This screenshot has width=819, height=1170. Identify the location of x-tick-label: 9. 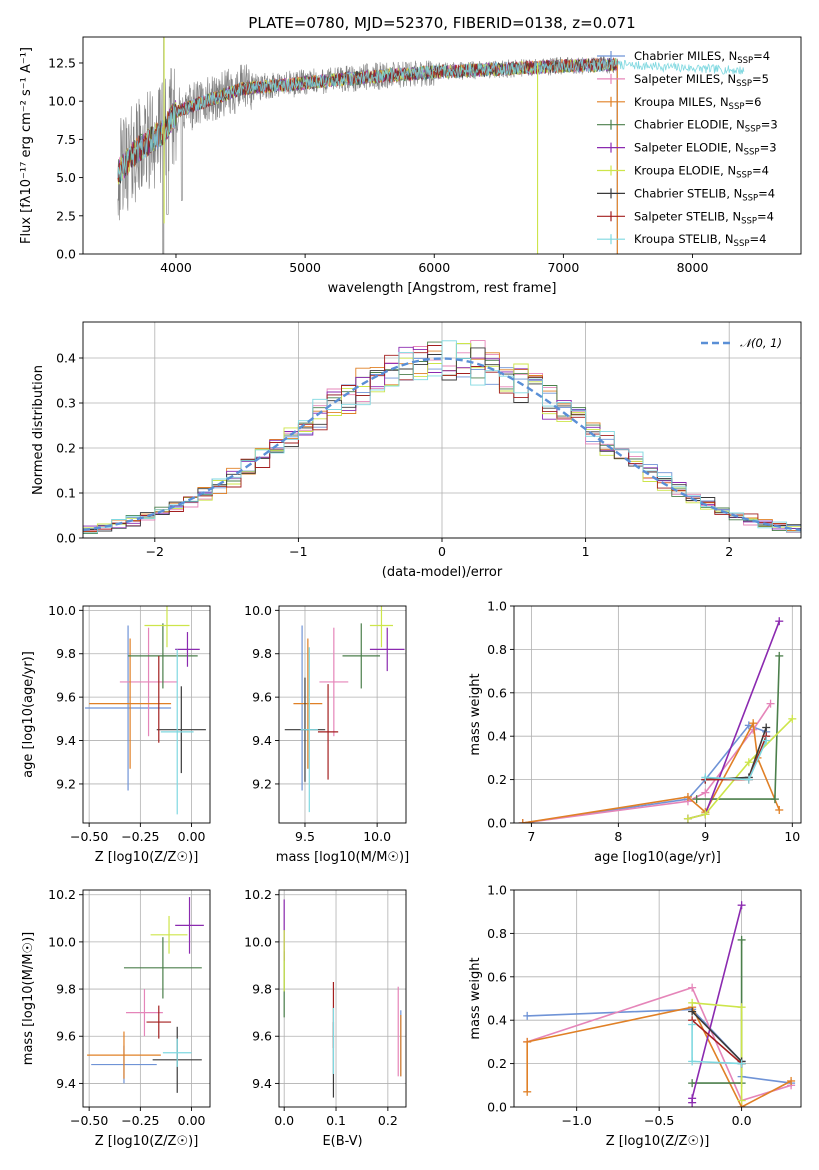
(705, 836).